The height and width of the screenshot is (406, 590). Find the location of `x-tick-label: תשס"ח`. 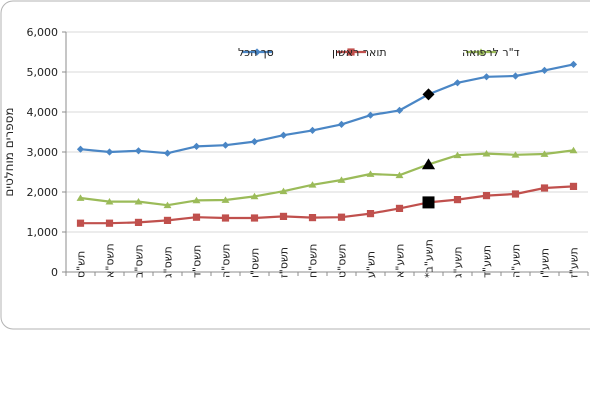

x-tick-label: תשס"ח is located at coordinates (313, 261).